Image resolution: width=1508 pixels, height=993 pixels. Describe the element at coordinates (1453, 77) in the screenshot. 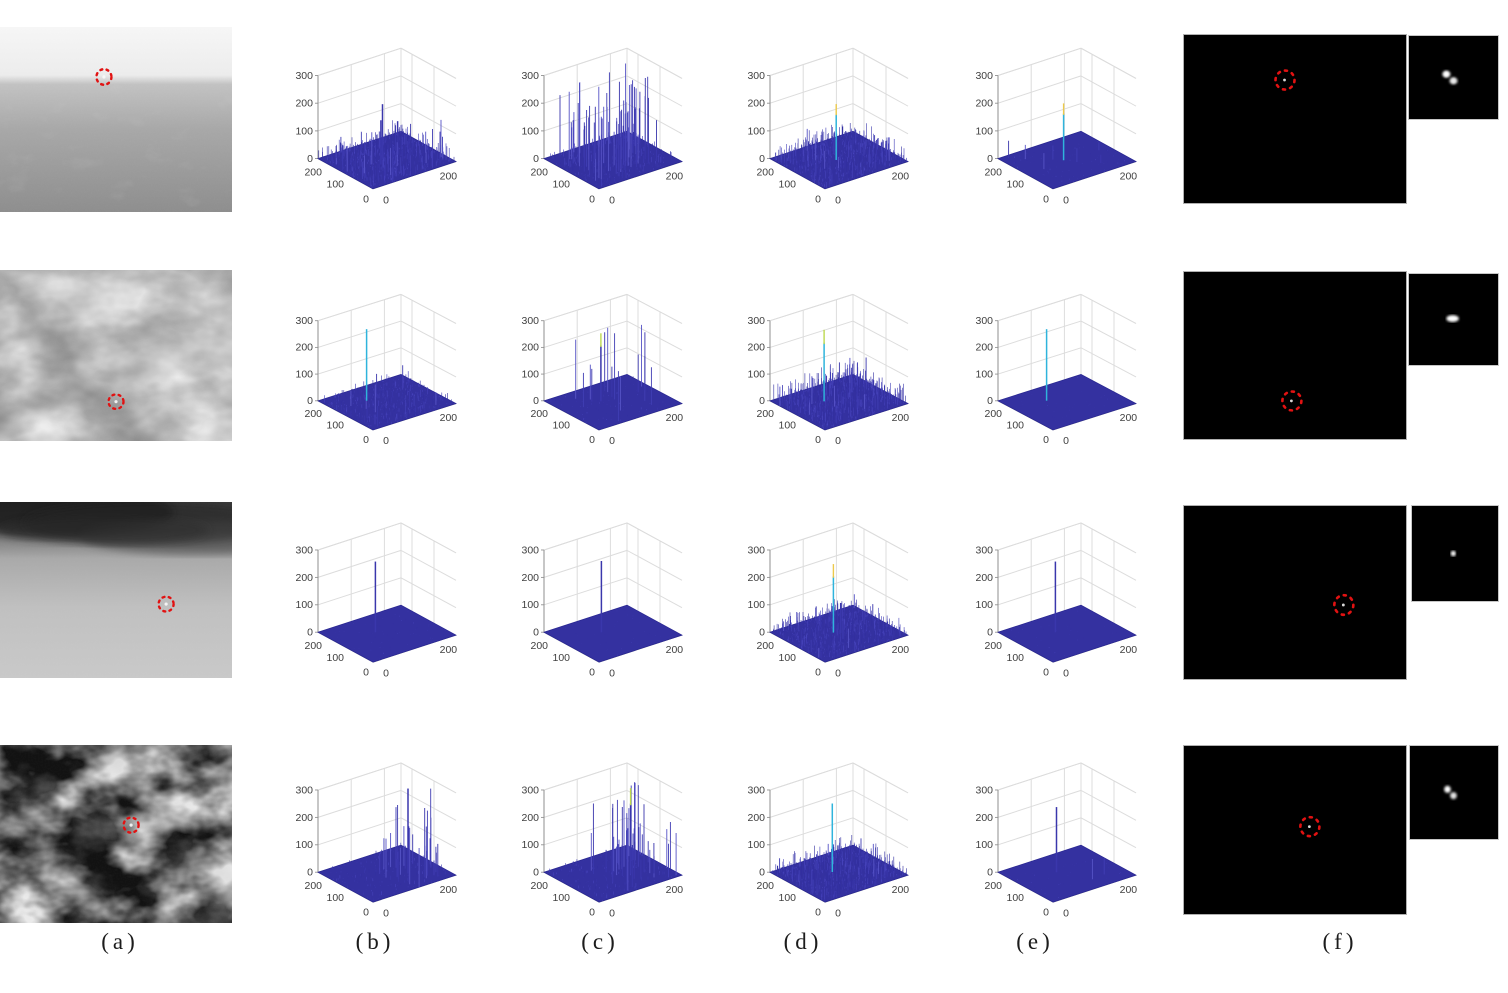

I see `target-zoom-inset-row1` at that location.